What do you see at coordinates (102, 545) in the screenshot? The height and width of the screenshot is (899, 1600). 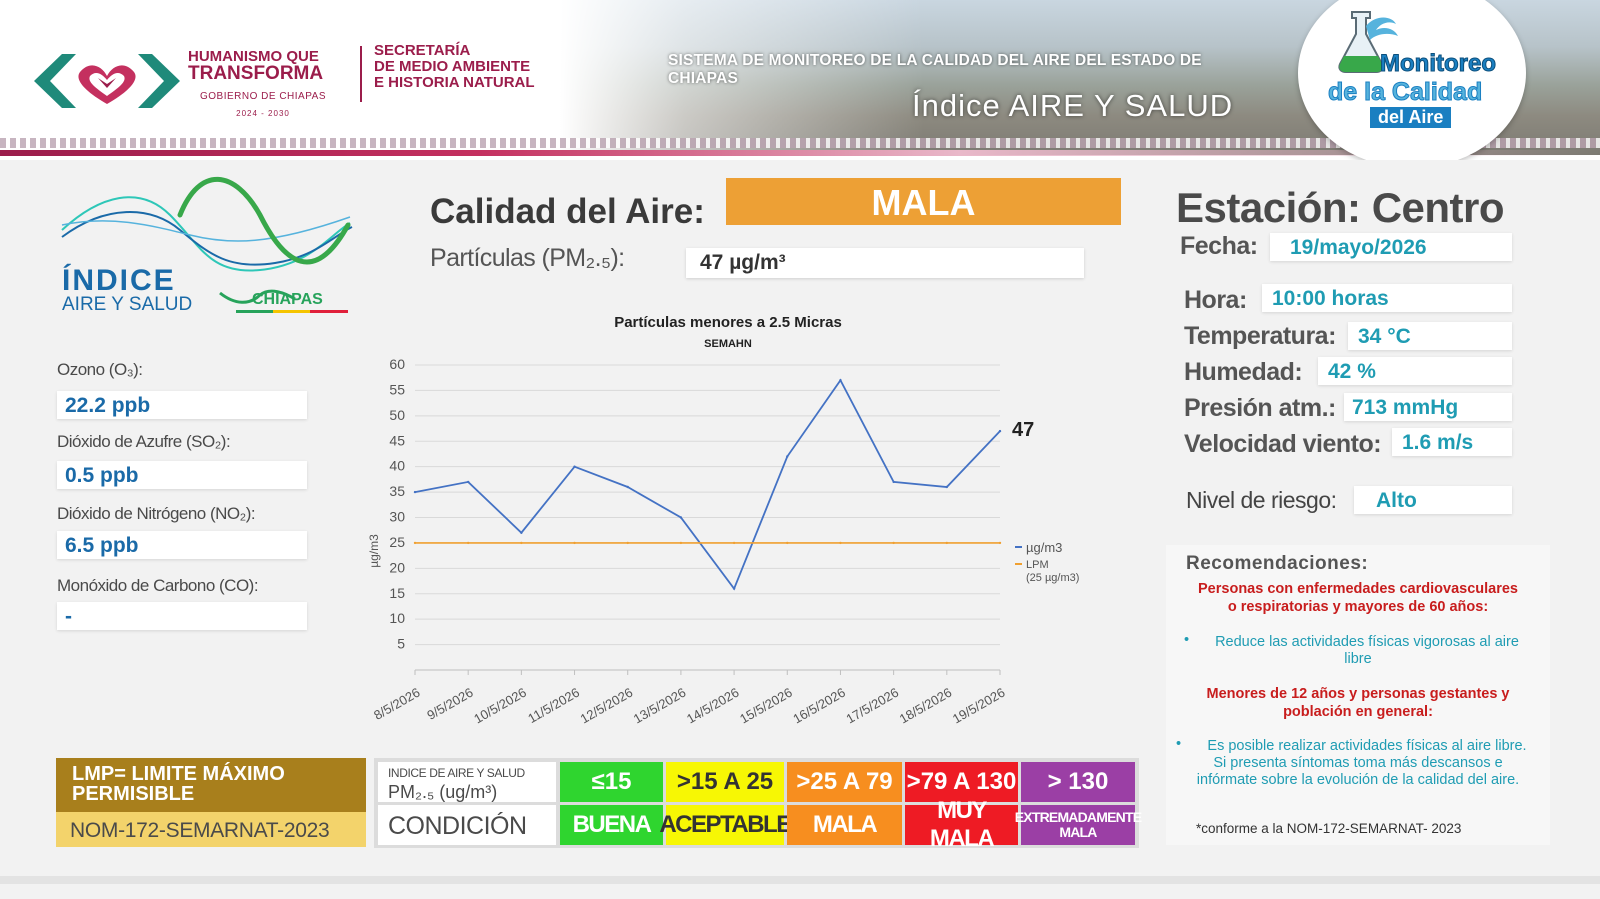 I see `no2-value: 6.5 ppb` at bounding box center [102, 545].